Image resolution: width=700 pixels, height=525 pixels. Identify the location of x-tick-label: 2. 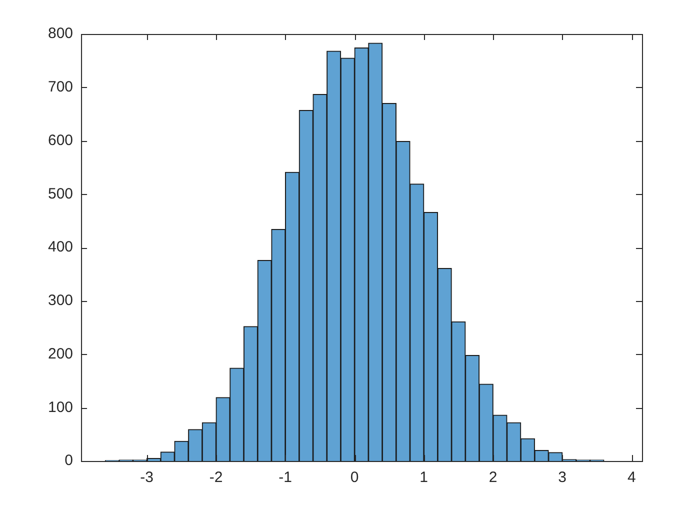
(493, 477).